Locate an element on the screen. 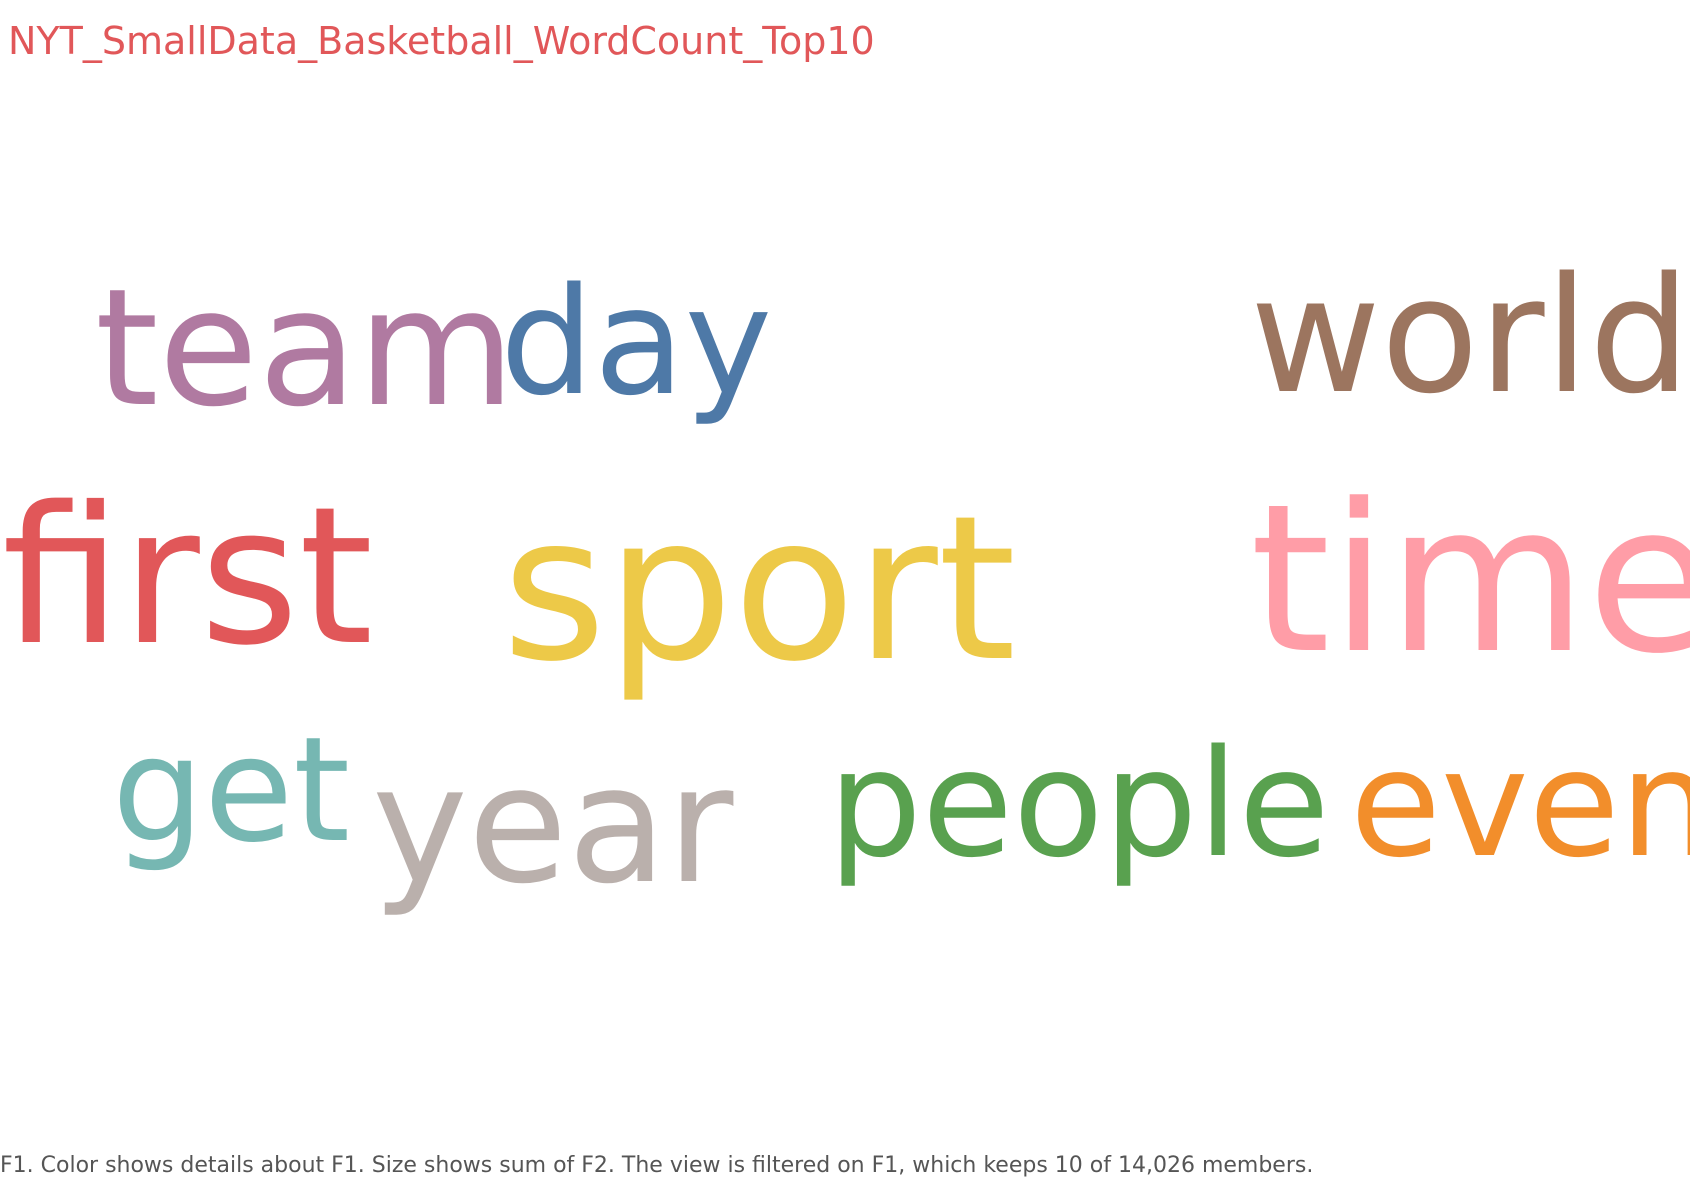 The image size is (1690, 1180). word-day: day is located at coordinates (636, 342).